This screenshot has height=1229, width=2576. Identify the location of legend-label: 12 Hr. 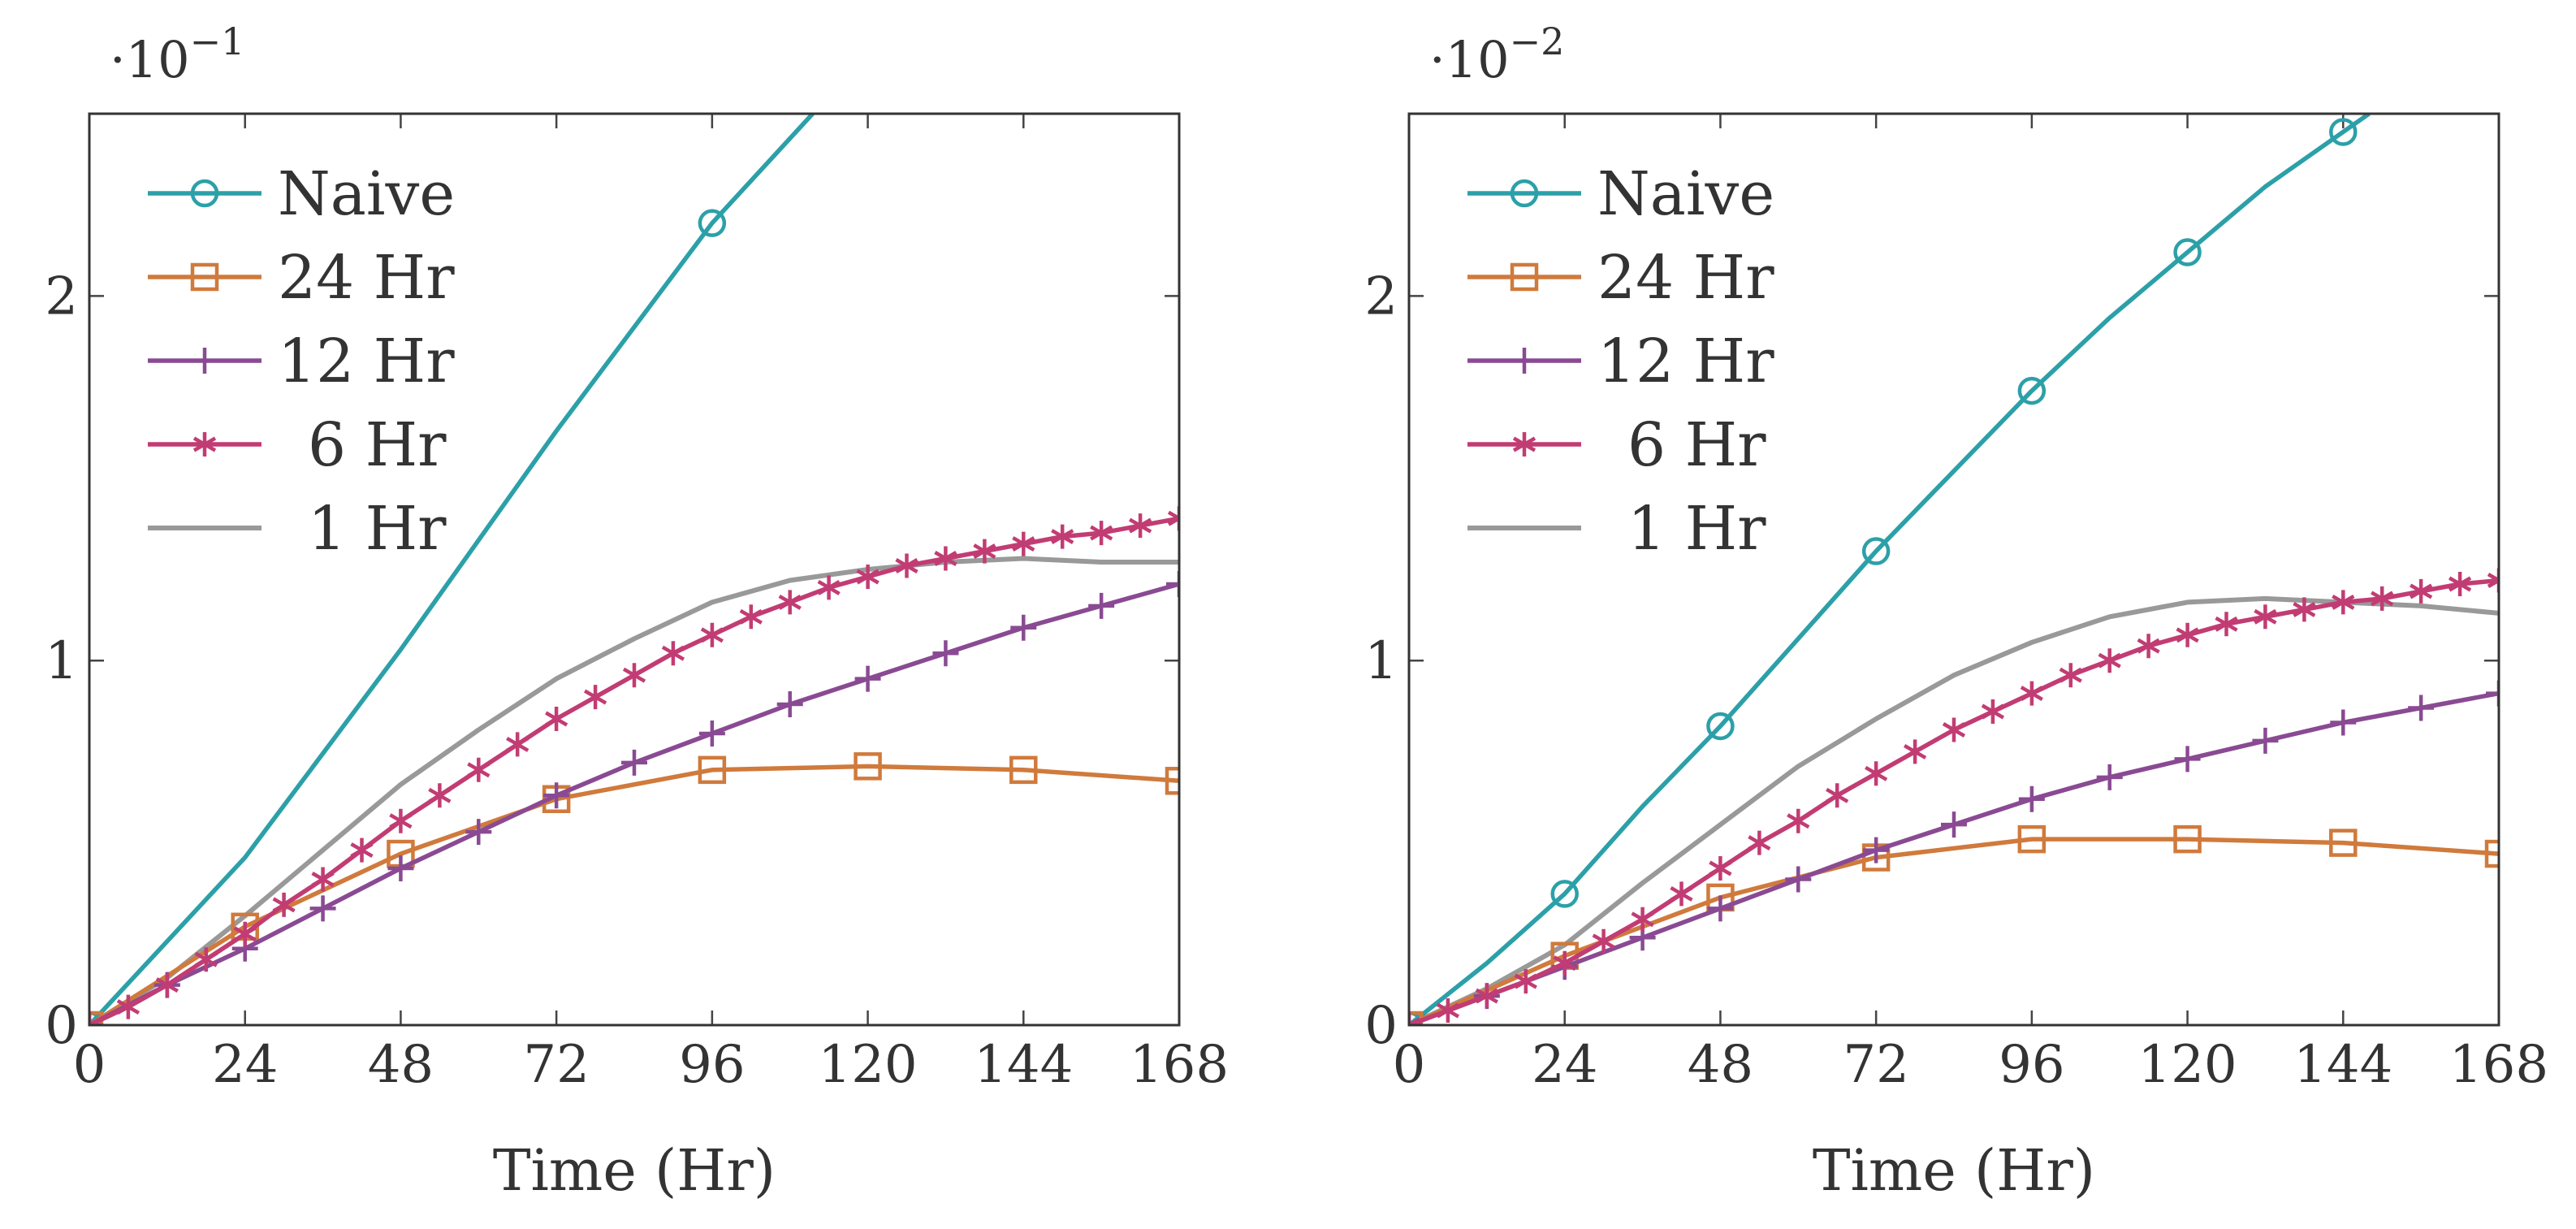
(1686, 361).